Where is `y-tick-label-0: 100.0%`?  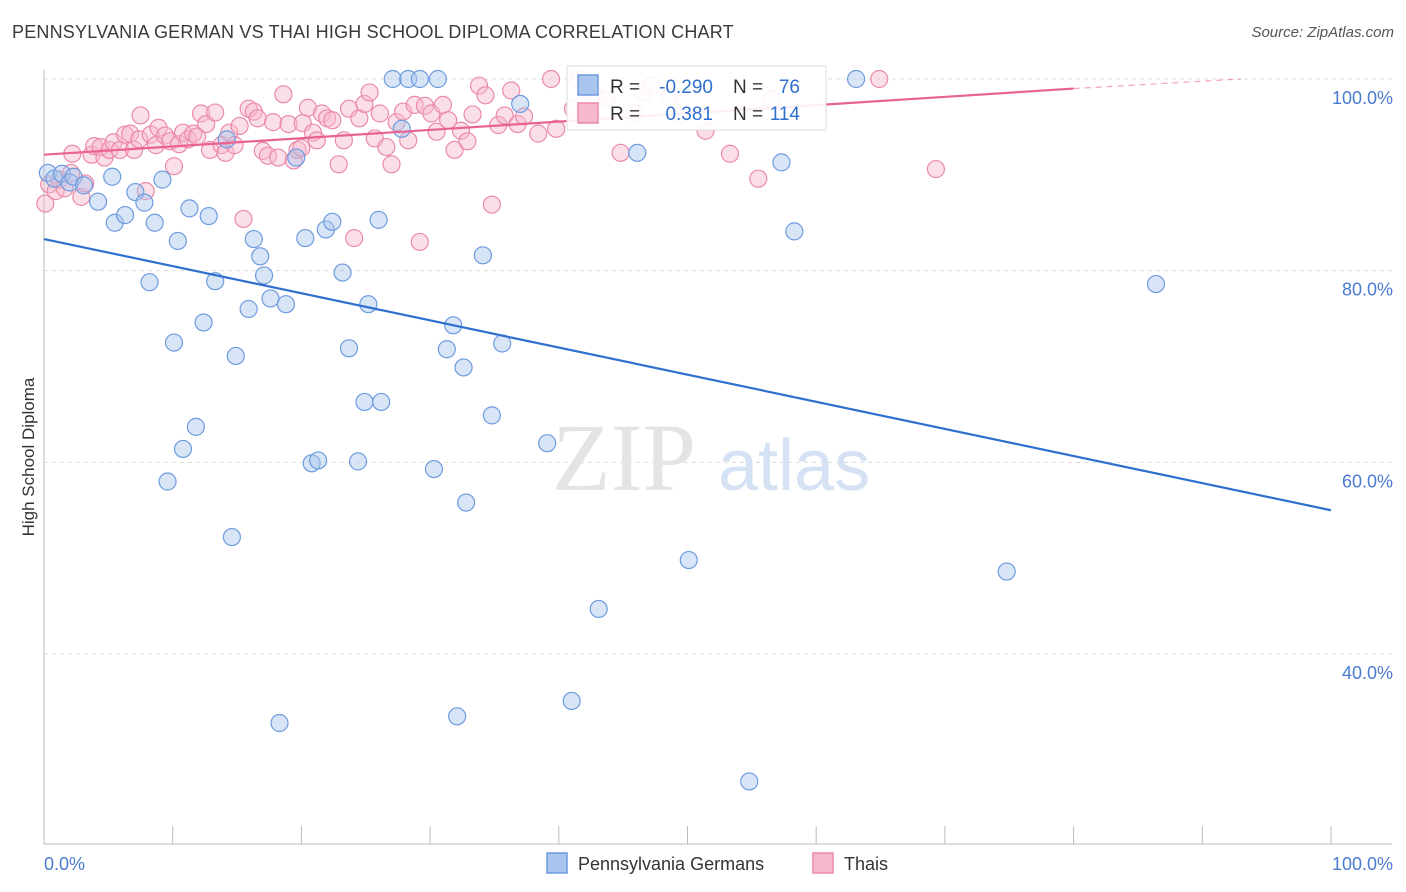
y-tick-label-0: 100.0% is located at coordinates (1362, 98).